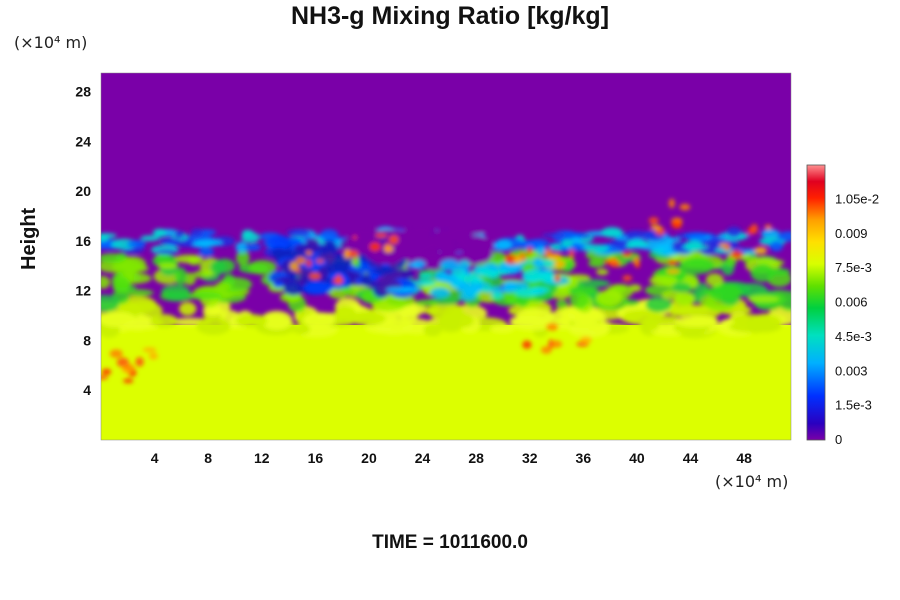 The image size is (900, 600). Describe the element at coordinates (83, 92) in the screenshot. I see `y-tick-label: 28` at that location.